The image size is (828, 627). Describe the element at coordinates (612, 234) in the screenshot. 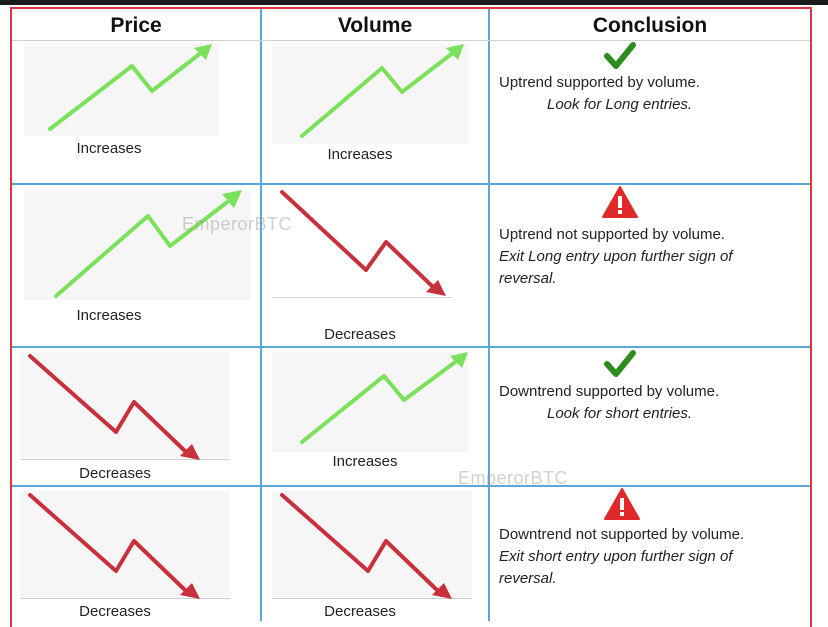

I see `conclusion-line: Uptrend not supported by volume.` at that location.